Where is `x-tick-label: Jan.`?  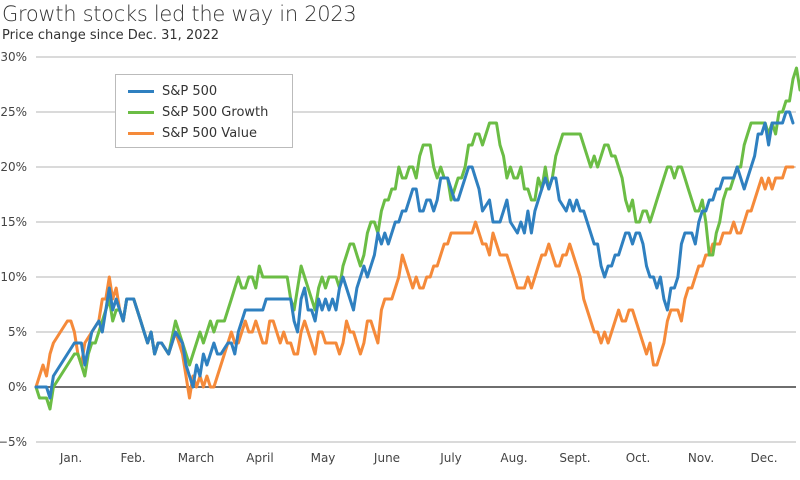 x-tick-label: Jan. is located at coordinates (70, 458).